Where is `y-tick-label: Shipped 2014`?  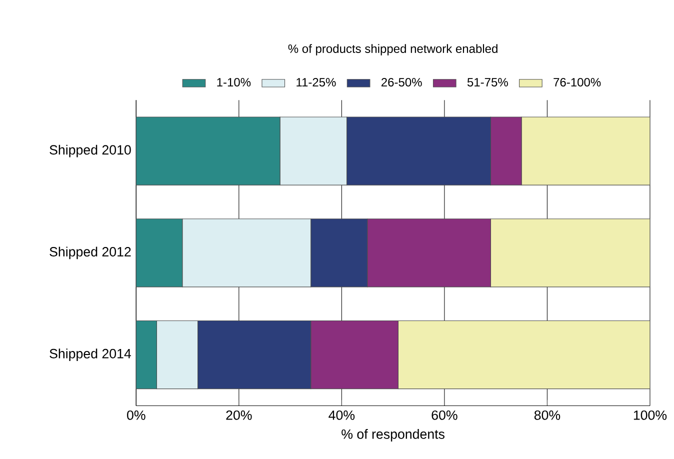
y-tick-label: Shipped 2014 is located at coordinates (90, 354).